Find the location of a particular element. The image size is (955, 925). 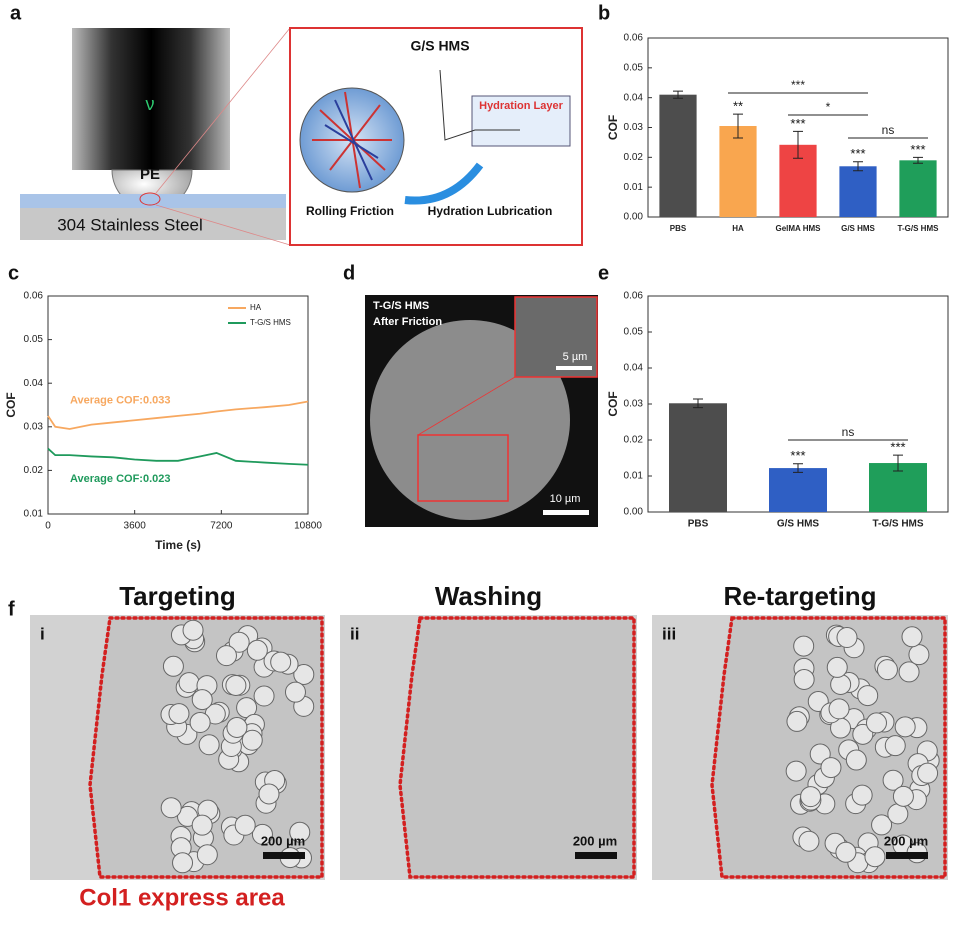

velocity-icon: ν is located at coordinates (150, 104).